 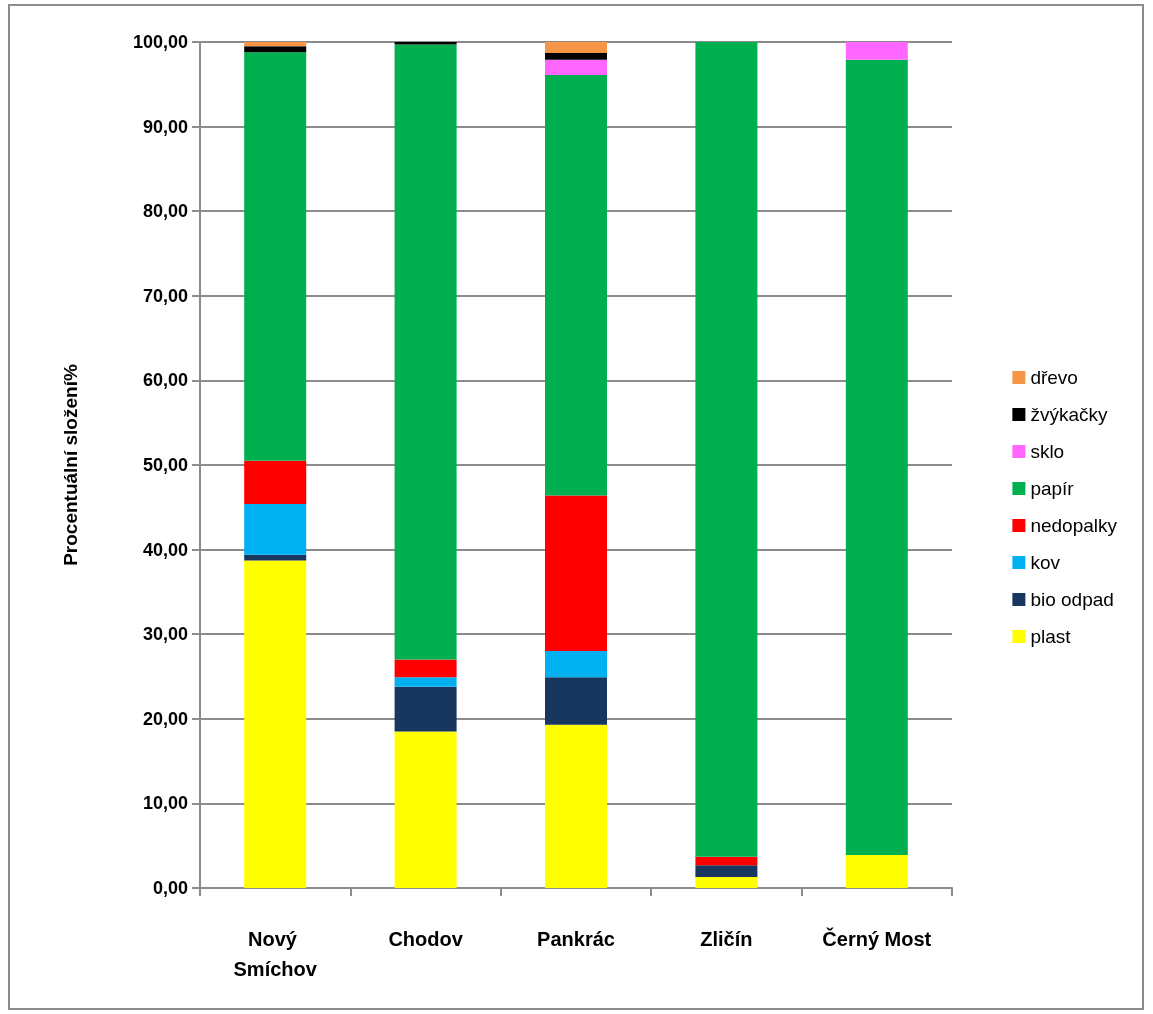 I want to click on x-tick-label: Černý Most, so click(x=877, y=938).